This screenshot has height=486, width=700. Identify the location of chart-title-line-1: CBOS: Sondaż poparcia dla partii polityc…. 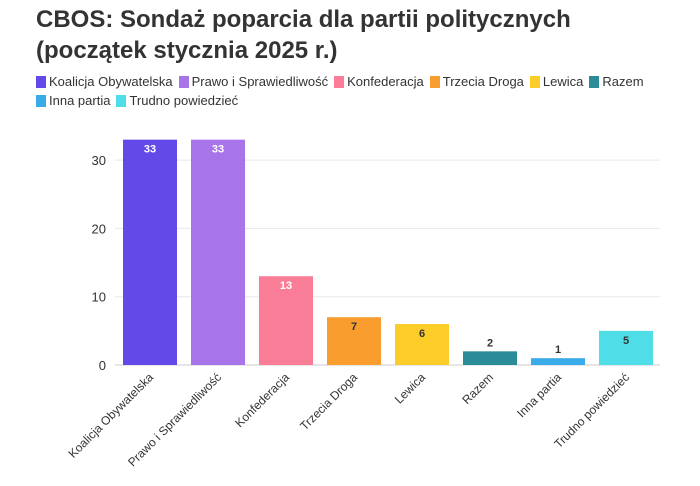
(303, 19).